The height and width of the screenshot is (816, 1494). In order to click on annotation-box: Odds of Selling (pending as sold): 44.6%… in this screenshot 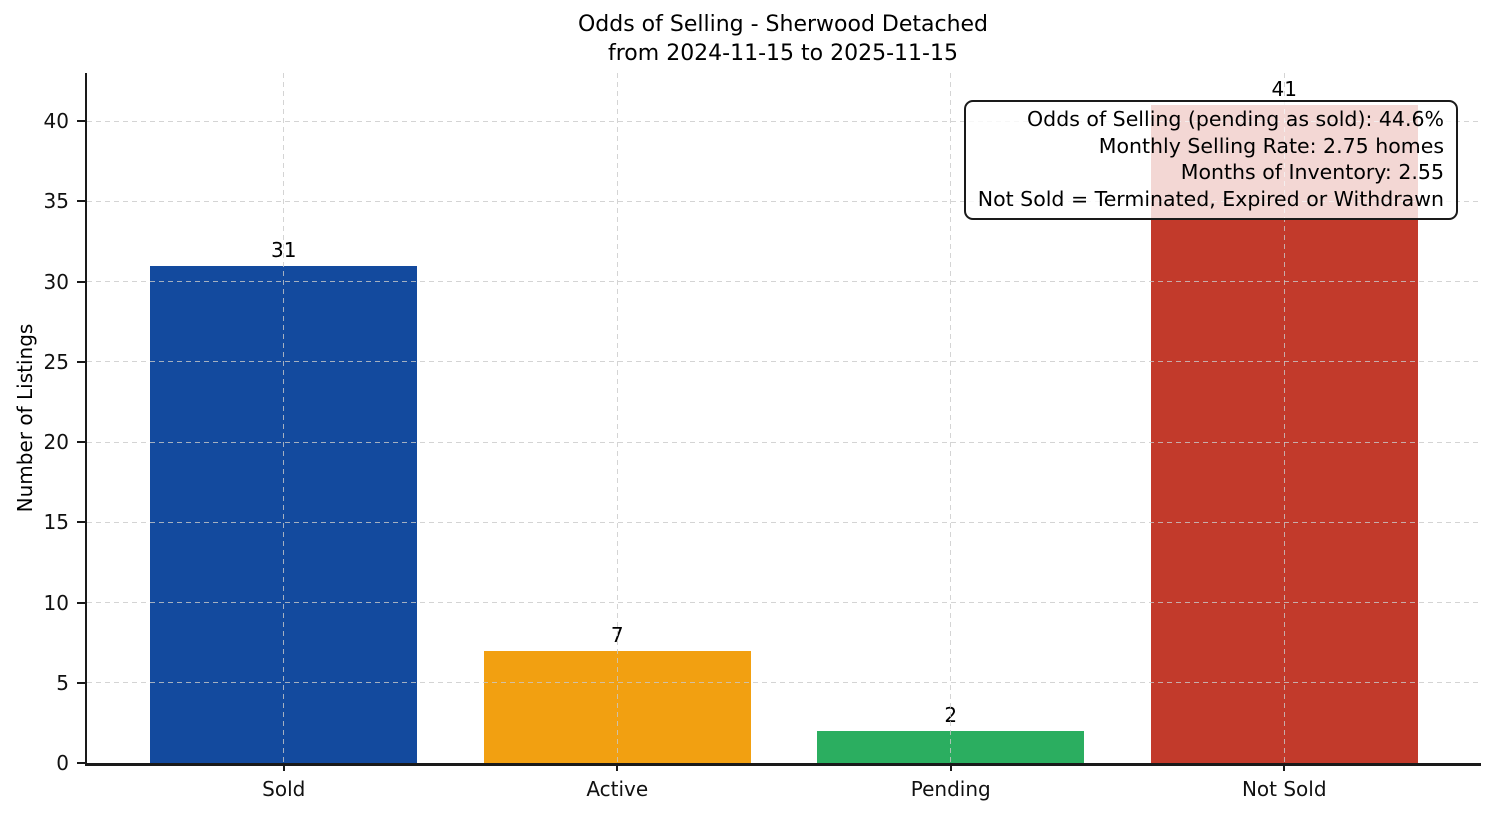, I will do `click(1210, 160)`.